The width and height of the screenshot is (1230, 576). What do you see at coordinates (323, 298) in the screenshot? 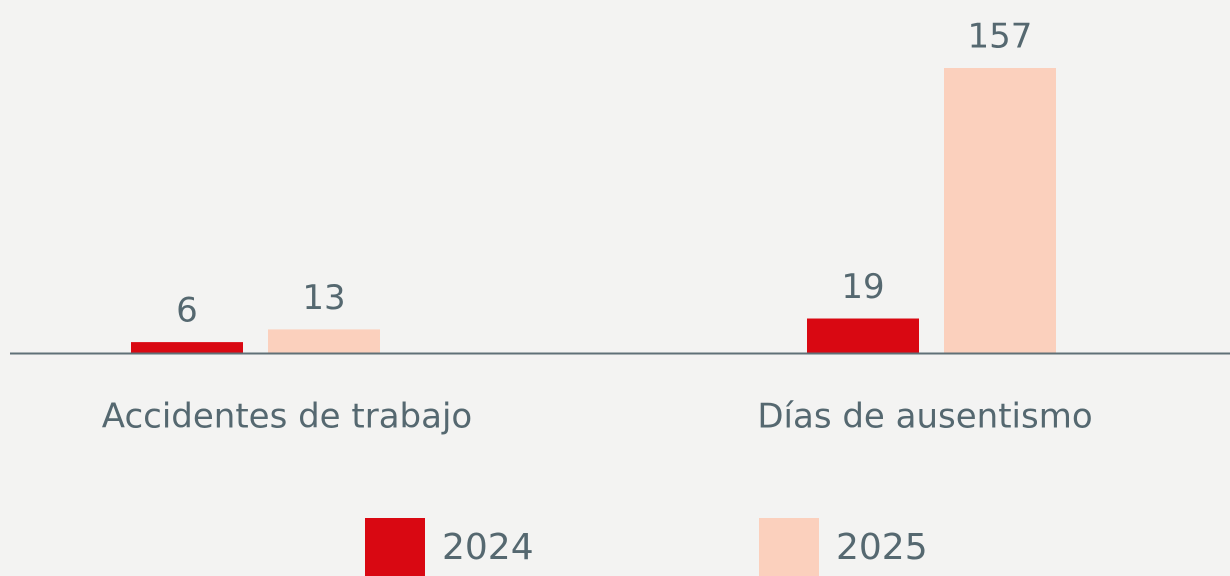
I see `data-label: 13` at bounding box center [323, 298].